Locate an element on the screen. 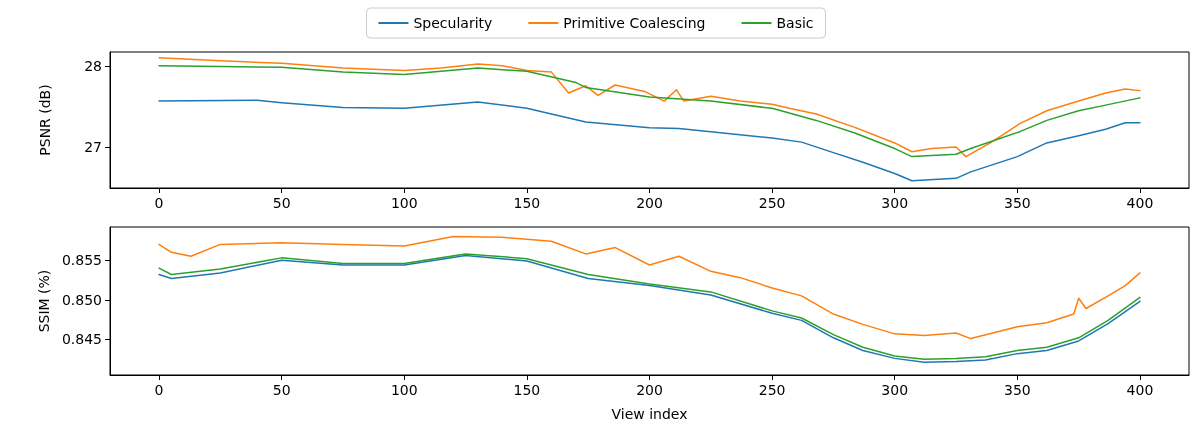 This screenshot has width=1192, height=441. y-tick-label: 0.845 is located at coordinates (81, 339).